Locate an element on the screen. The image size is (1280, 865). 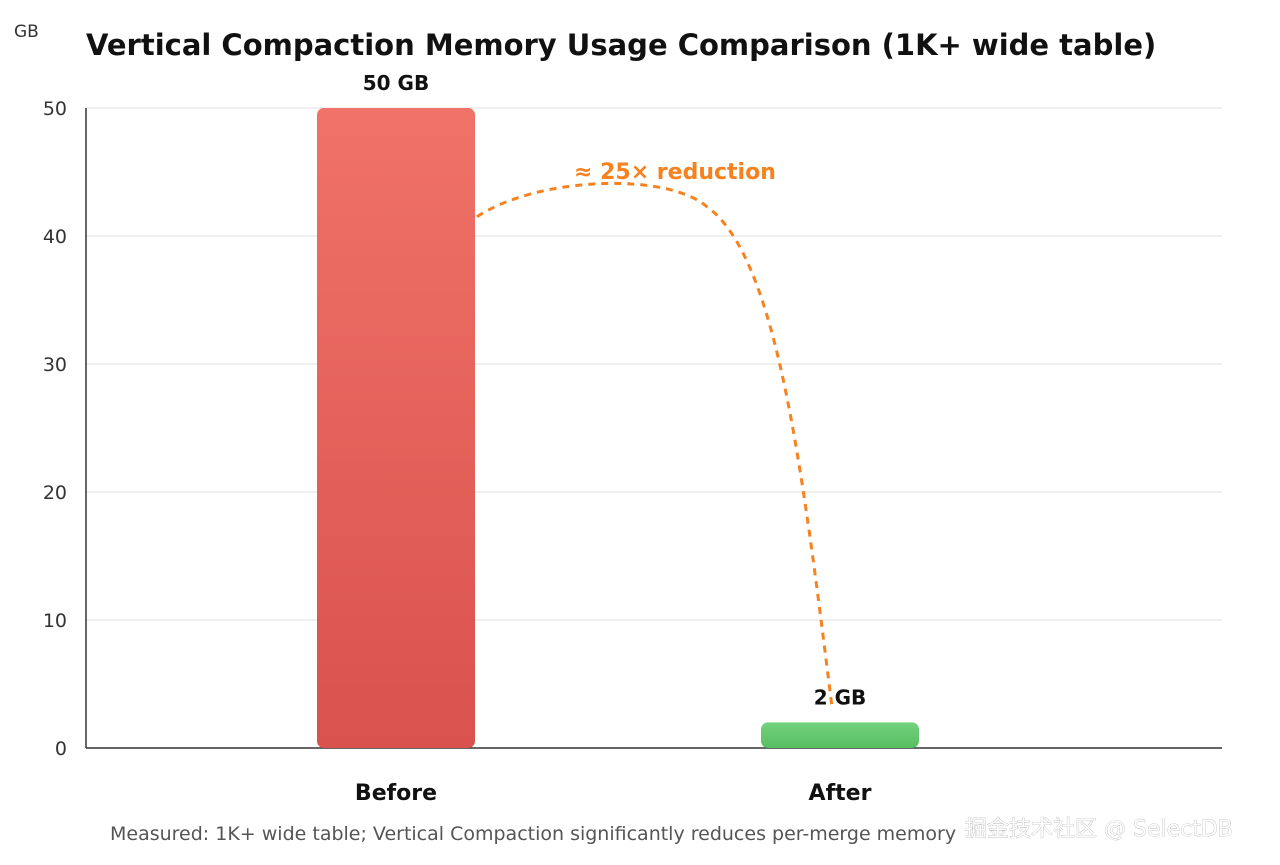
bar-before is located at coordinates (396, 428).